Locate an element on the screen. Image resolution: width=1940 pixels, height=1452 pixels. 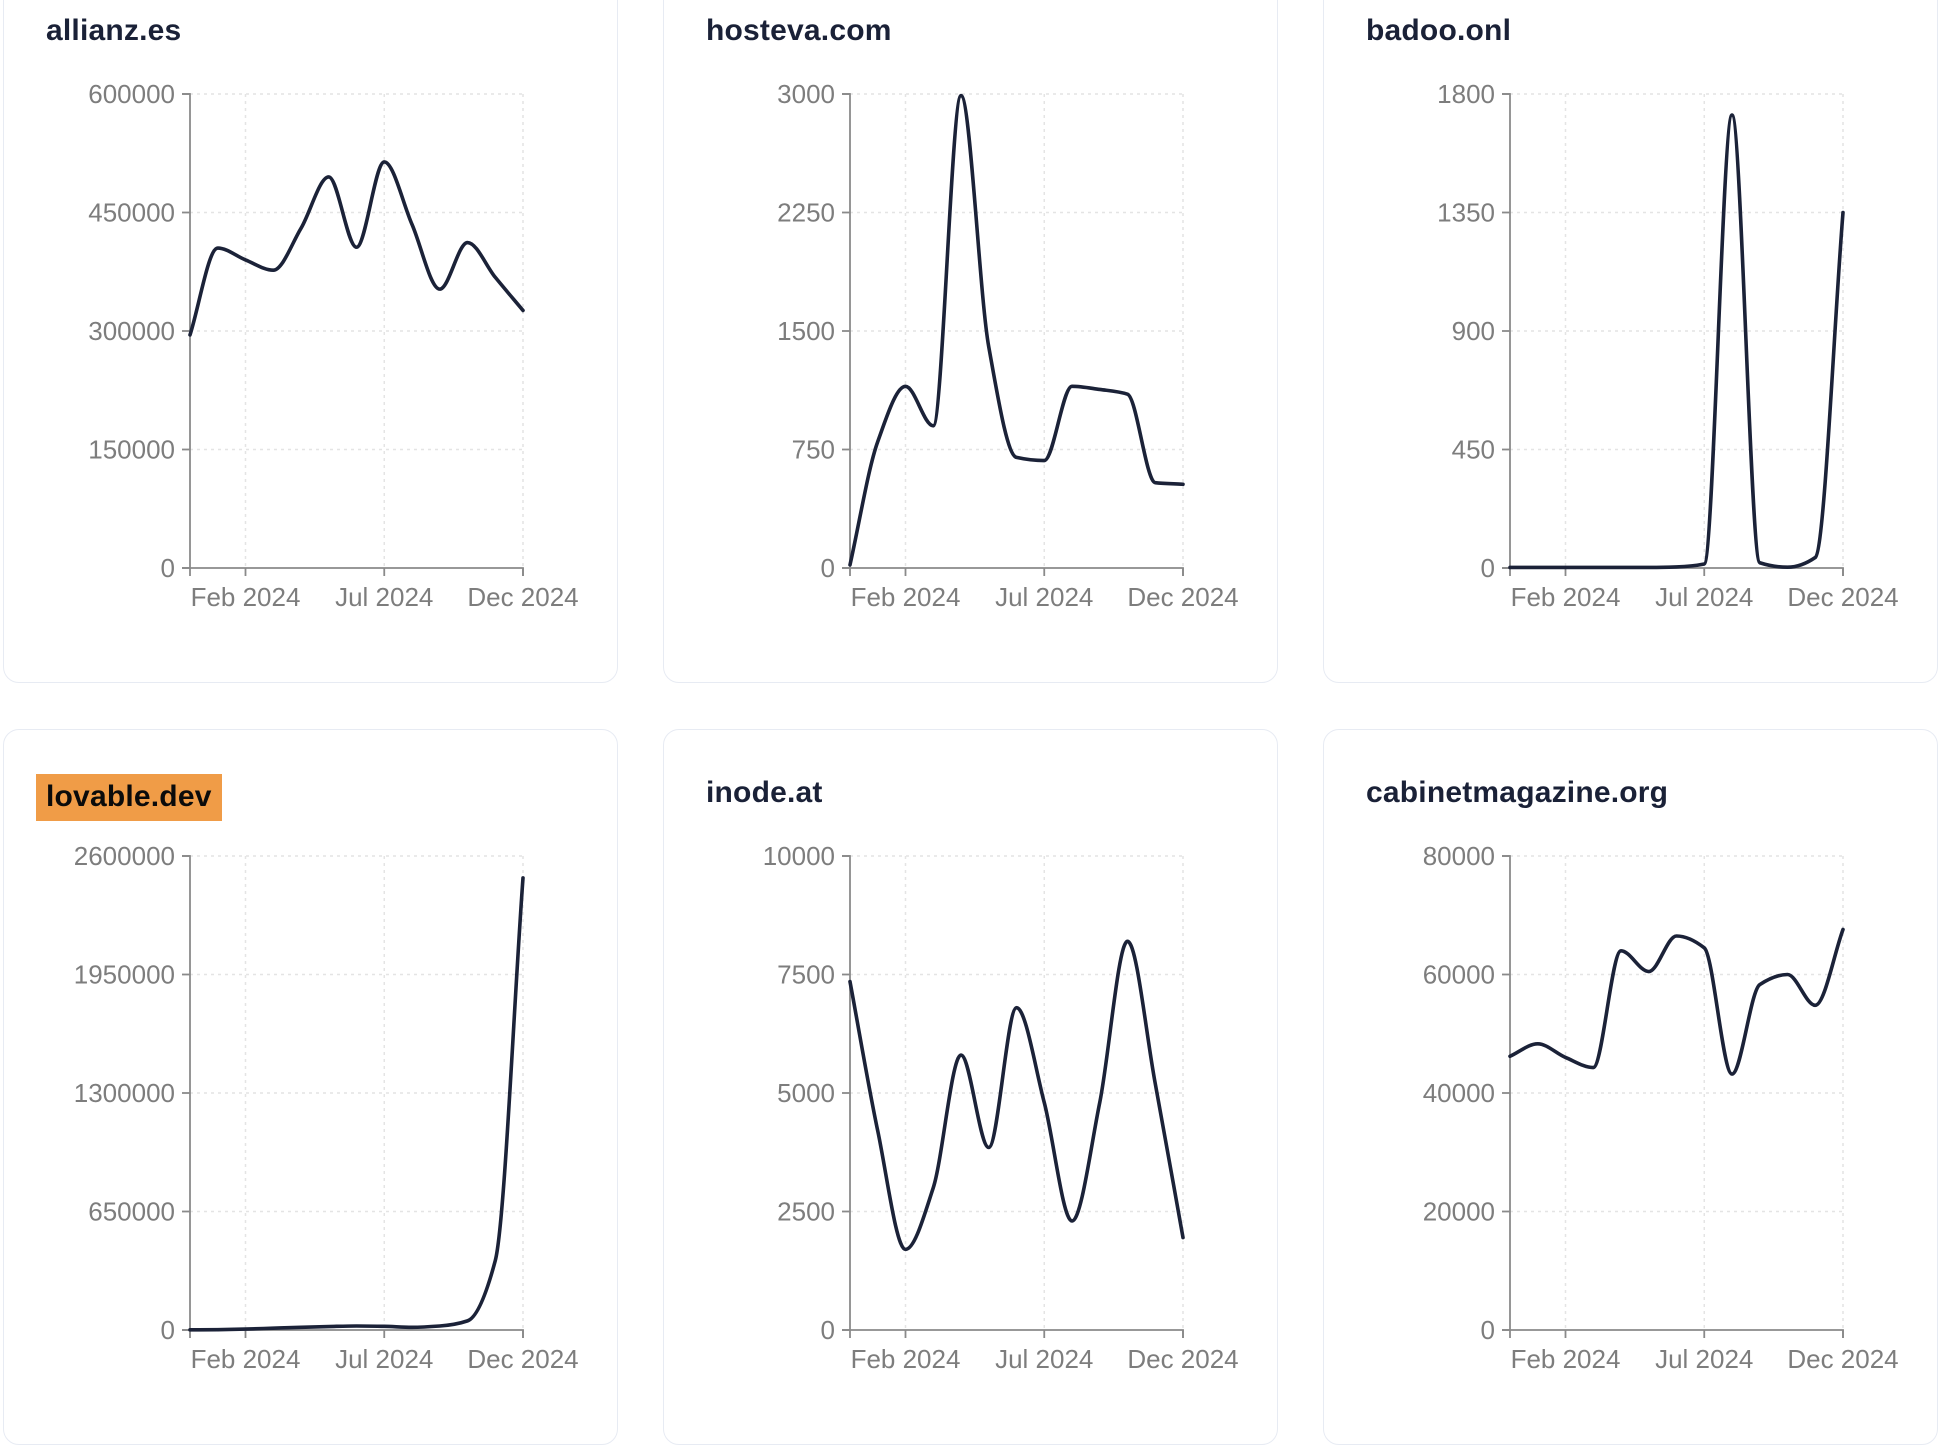
card-title: lovable.dev is located at coordinates (129, 797).